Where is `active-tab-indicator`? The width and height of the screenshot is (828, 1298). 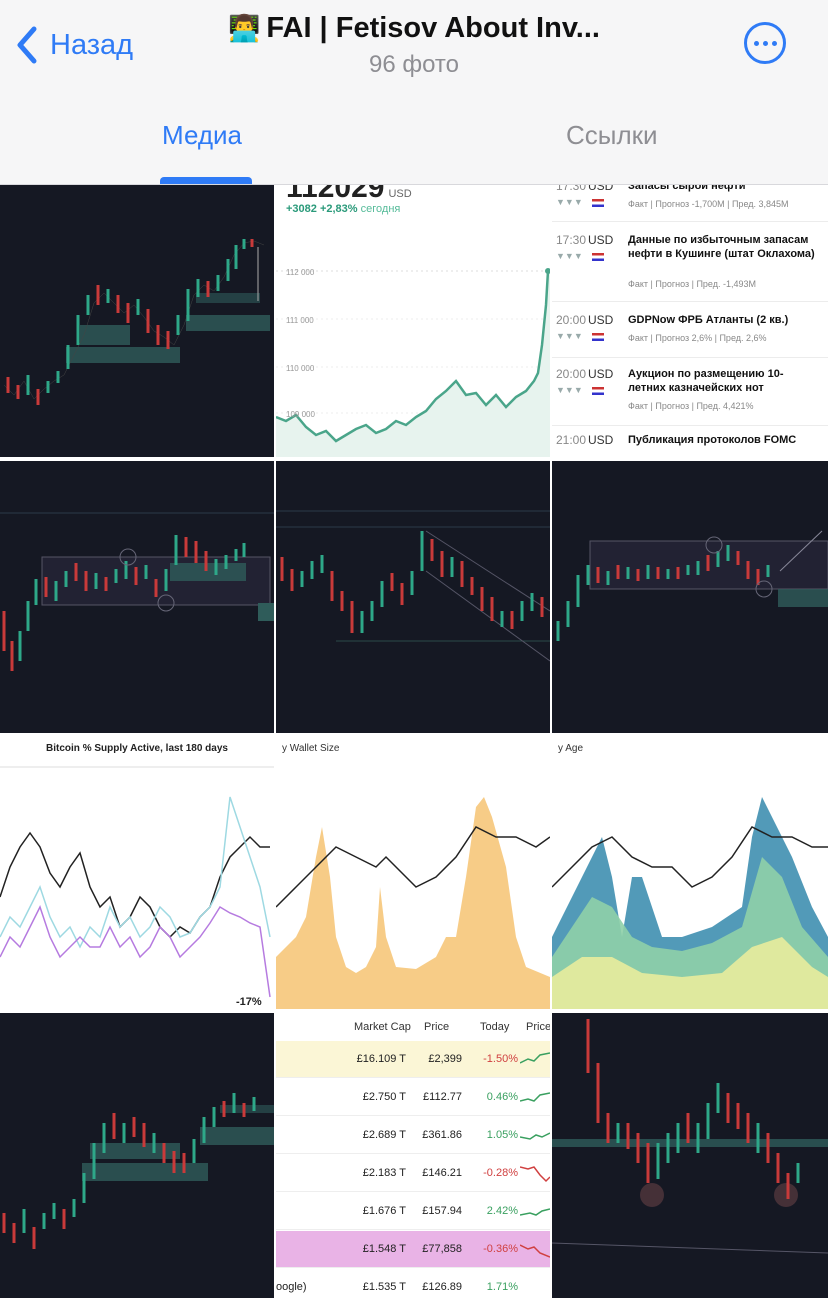 active-tab-indicator is located at coordinates (206, 180).